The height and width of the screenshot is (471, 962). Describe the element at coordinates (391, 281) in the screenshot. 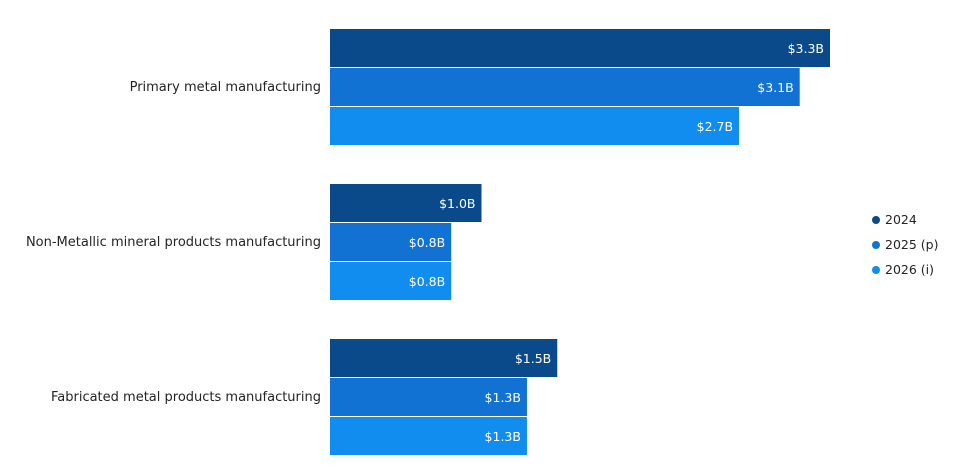

I see `bar-non-metallic-mineral-products-manufacturing-2026-i` at that location.